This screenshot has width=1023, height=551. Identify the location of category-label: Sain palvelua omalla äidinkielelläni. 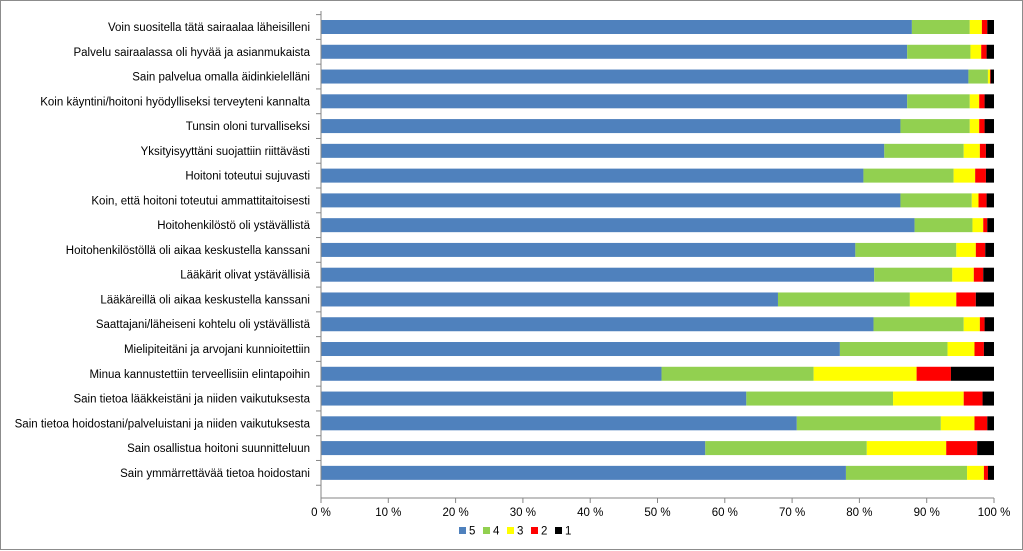
(221, 78).